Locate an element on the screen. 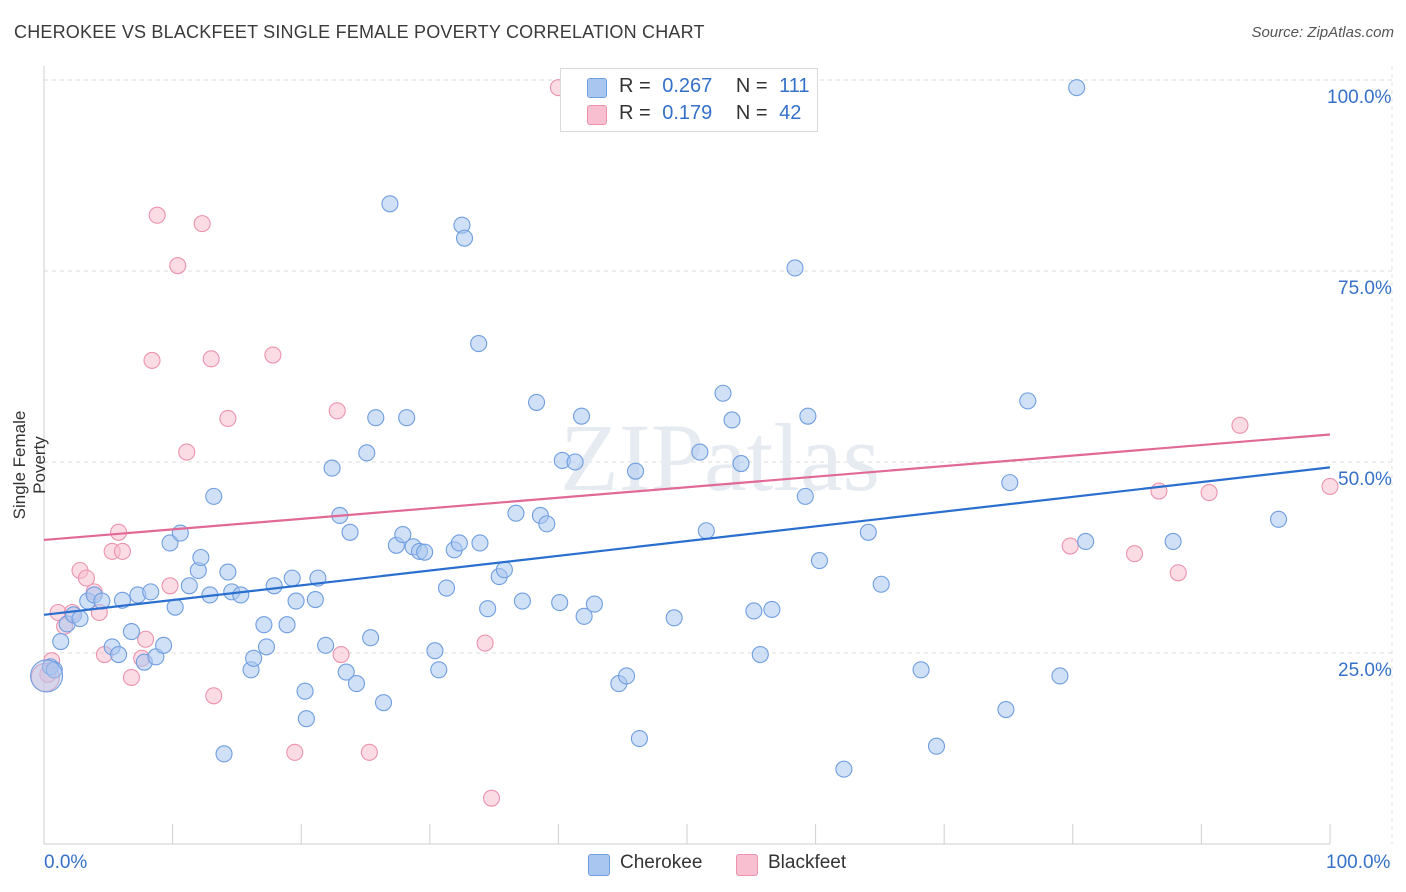 This screenshot has width=1406, height=892. y-tick-label-50: 50.0% is located at coordinates (1365, 479).